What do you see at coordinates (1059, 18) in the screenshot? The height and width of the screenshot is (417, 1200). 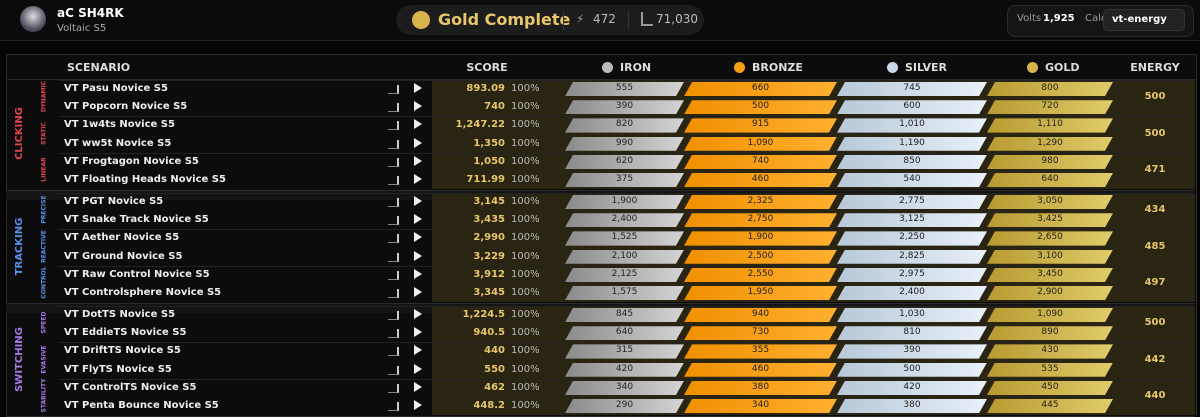 I see `volts: 1,925` at bounding box center [1059, 18].